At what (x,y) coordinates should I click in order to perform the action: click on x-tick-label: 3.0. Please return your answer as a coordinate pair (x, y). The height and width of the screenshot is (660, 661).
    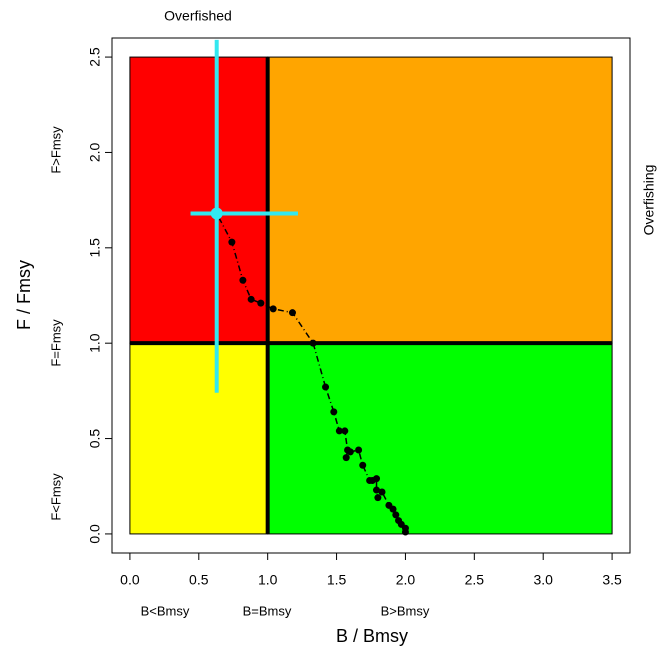
    Looking at the image, I should click on (543, 580).